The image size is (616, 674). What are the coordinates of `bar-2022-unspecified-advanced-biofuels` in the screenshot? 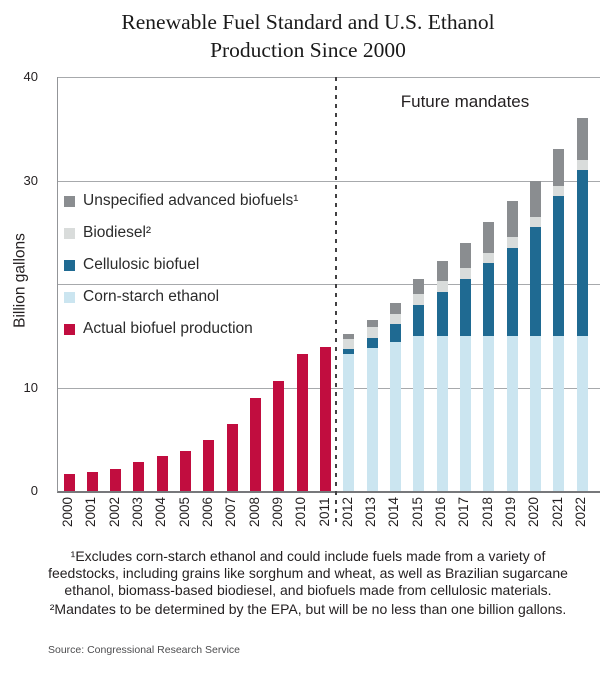 It's located at (582, 139).